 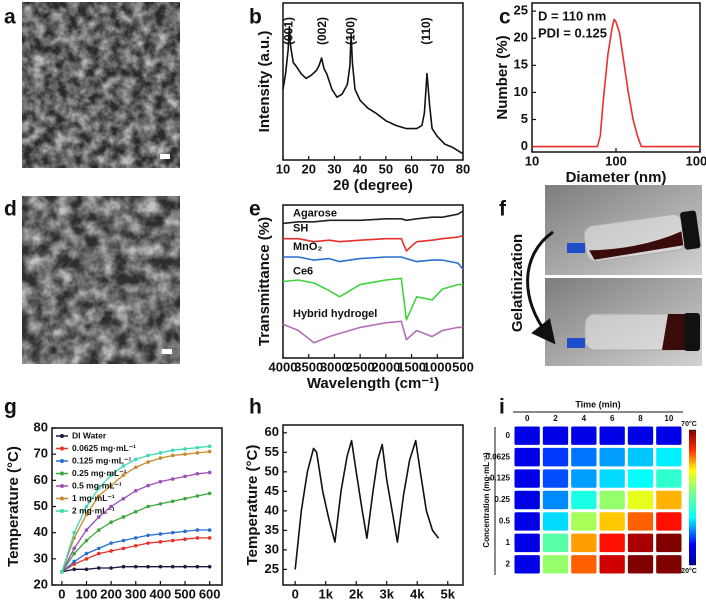 What do you see at coordinates (503, 209) in the screenshot?
I see `panel-label: f` at bounding box center [503, 209].